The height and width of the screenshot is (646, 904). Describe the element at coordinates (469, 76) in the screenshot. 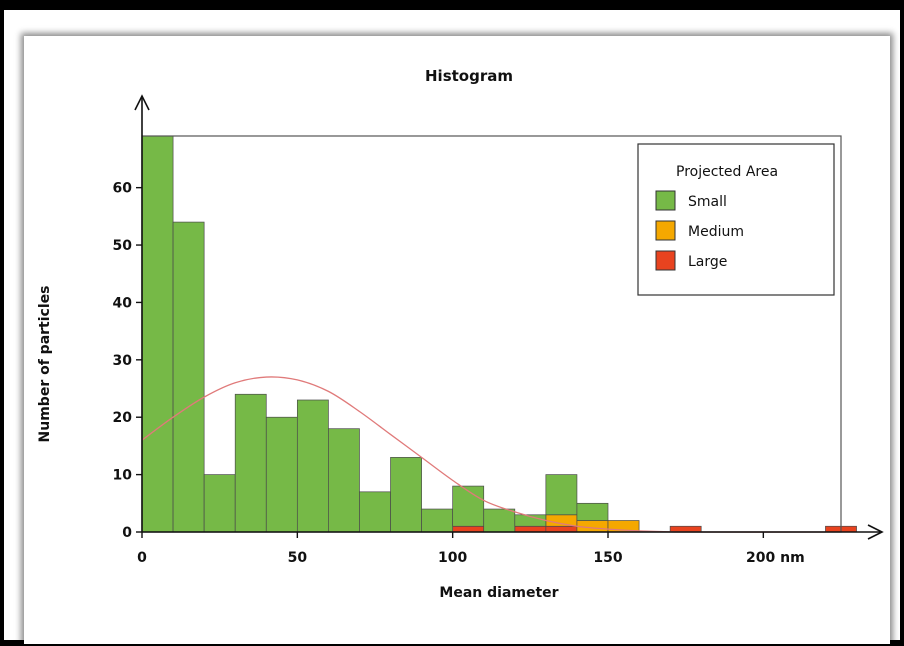

I see `chart-title: Histogram` at that location.